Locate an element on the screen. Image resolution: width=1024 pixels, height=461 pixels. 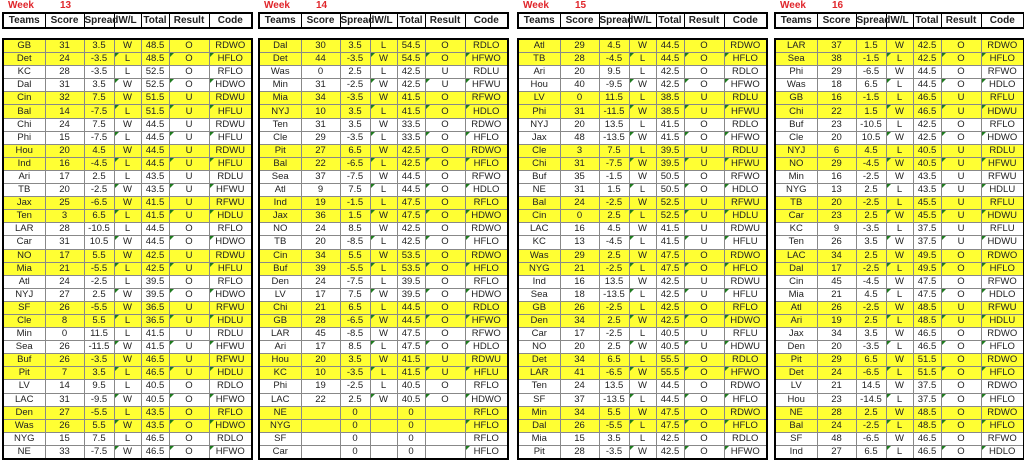
spread-cell: 4.5 is located at coordinates (99, 150).